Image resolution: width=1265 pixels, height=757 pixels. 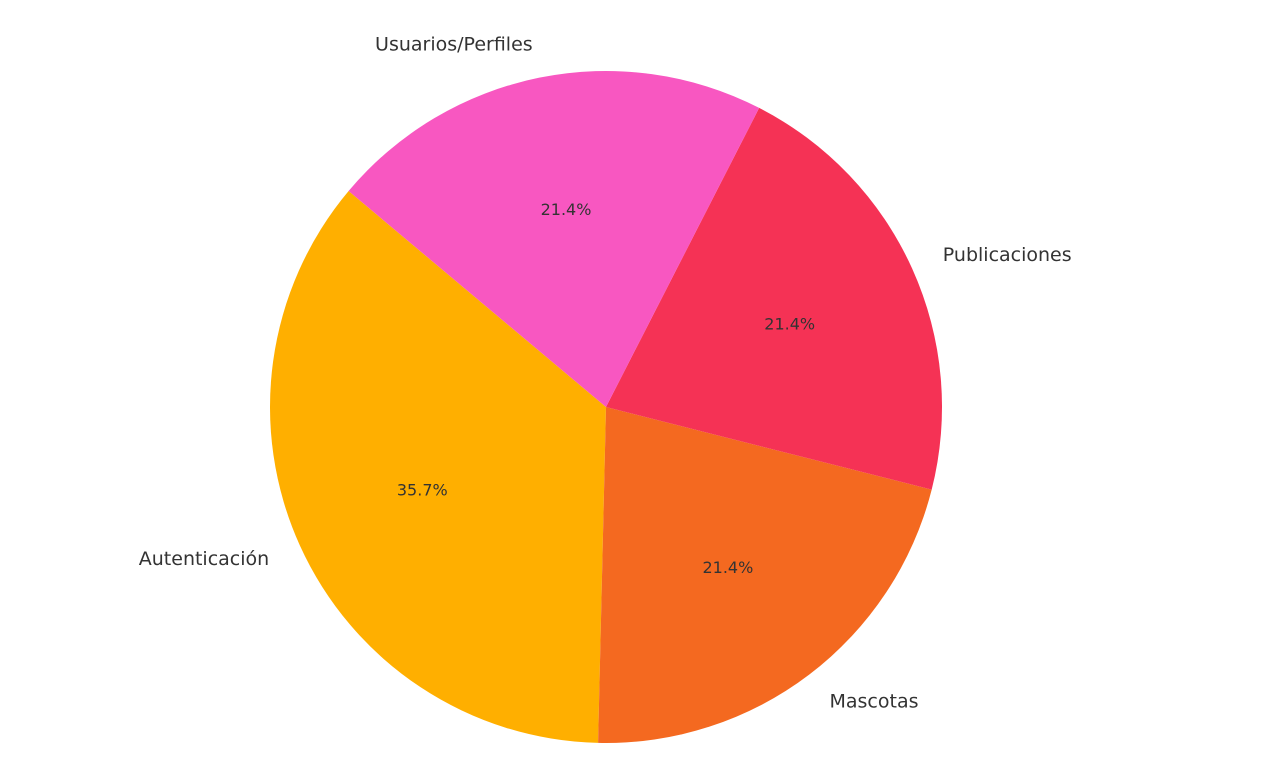 I want to click on pie-slice-mascotas, so click(x=765, y=575).